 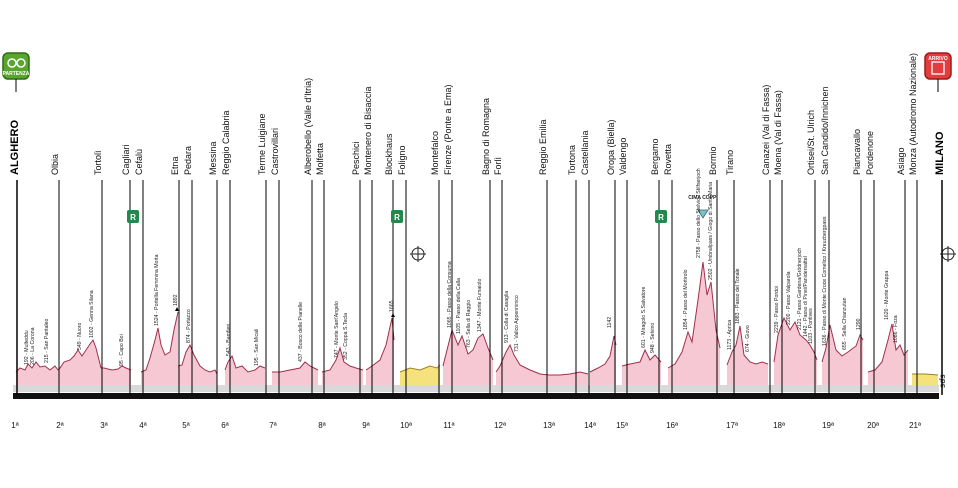 What do you see at coordinates (476, 388) in the screenshot?
I see `base-band` at bounding box center [476, 388].